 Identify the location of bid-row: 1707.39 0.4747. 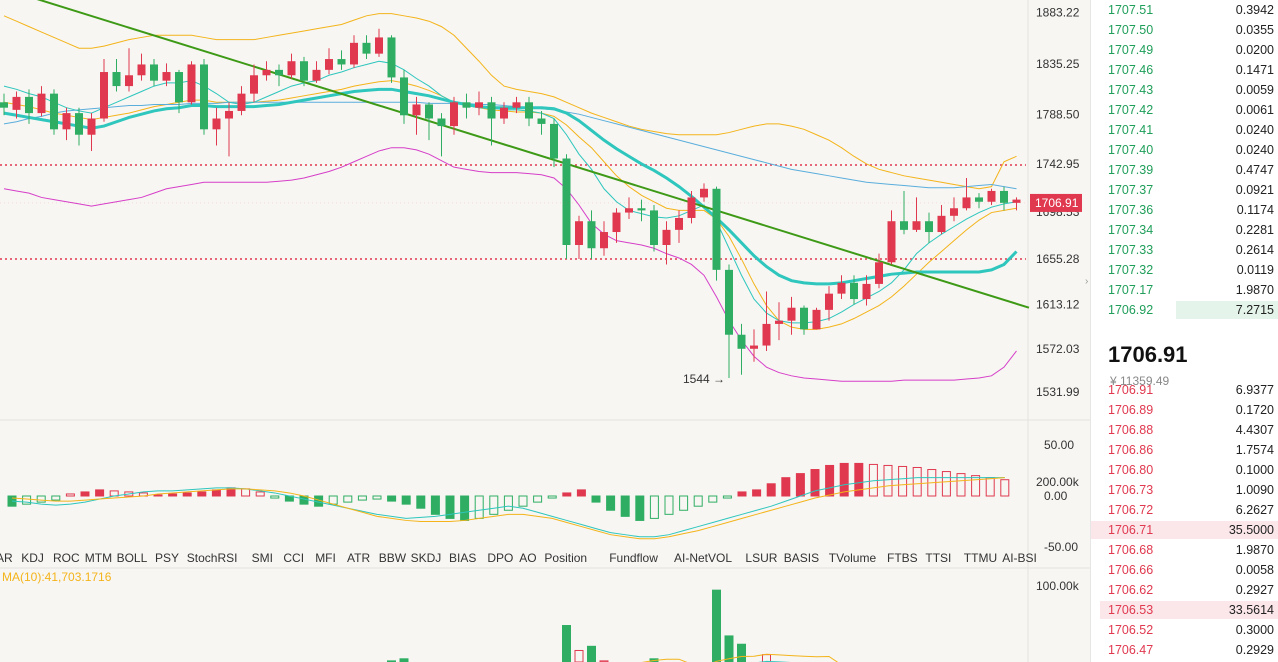
(1184, 170).